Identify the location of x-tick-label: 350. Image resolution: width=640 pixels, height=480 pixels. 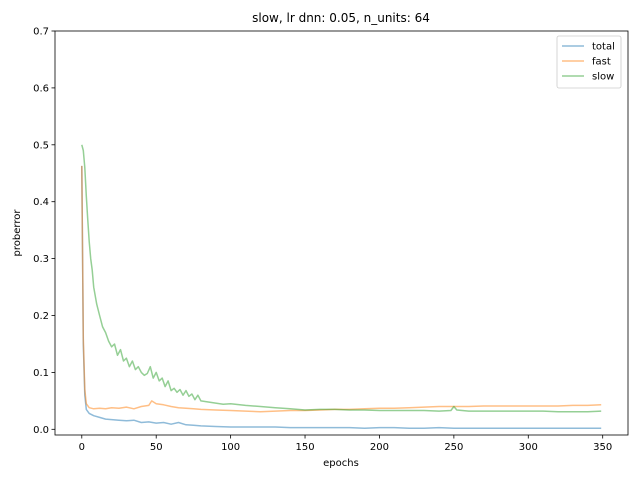
(602, 447).